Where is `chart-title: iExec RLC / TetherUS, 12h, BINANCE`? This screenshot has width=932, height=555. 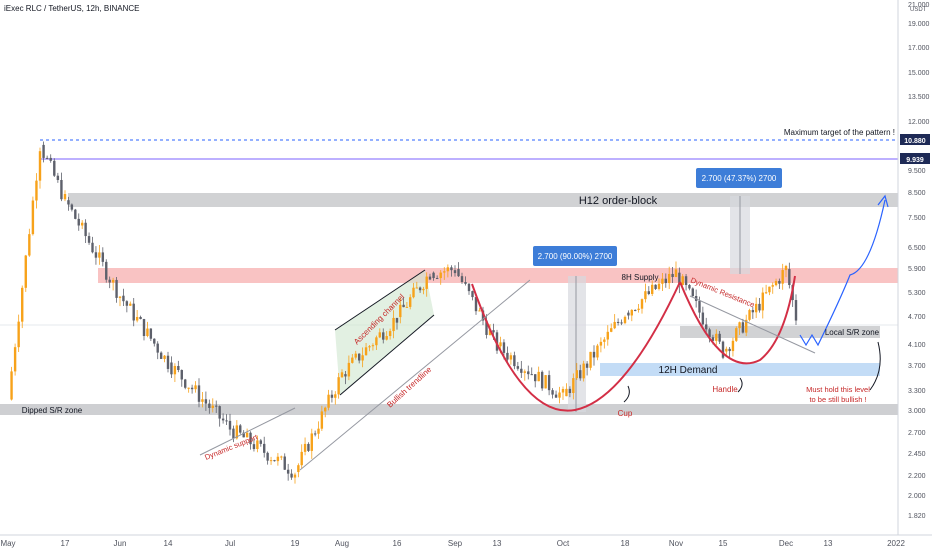
chart-title: iExec RLC / TetherUS, 12h, BINANCE is located at coordinates (72, 8).